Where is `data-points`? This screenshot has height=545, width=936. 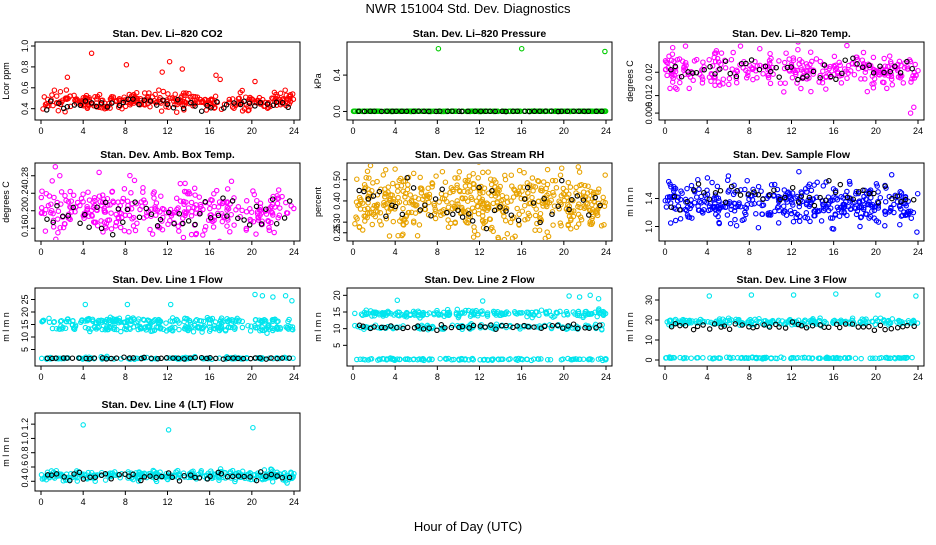 data-points is located at coordinates (167, 206).